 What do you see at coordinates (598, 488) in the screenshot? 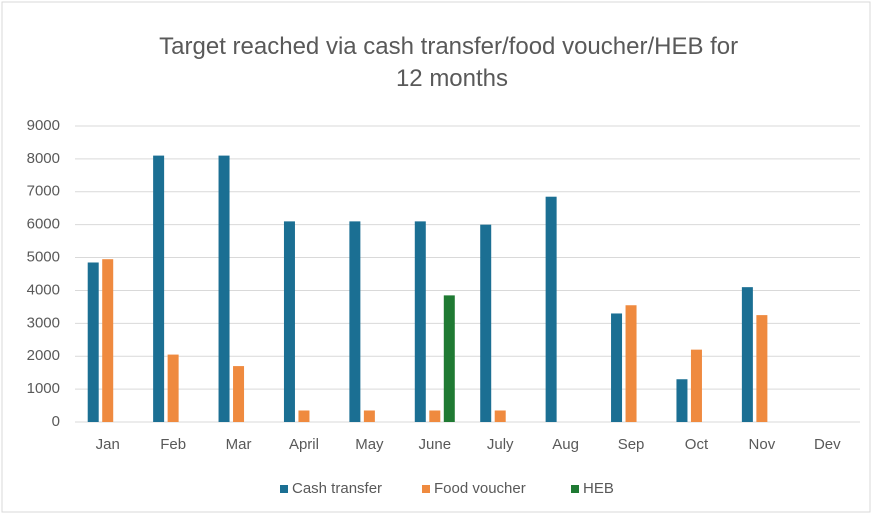
I see `legend-label: HEB` at bounding box center [598, 488].